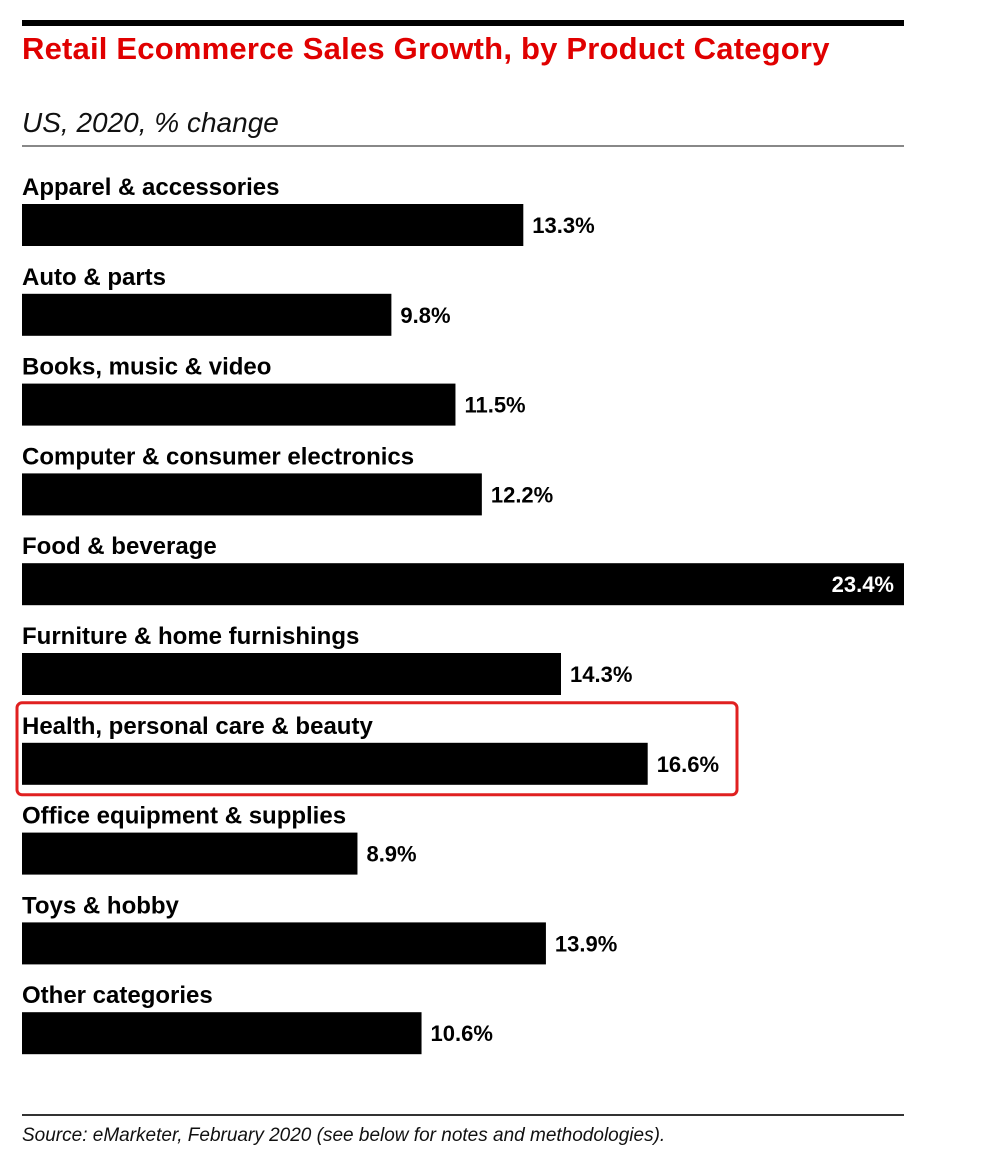  Describe the element at coordinates (119, 546) in the screenshot. I see `category-label: Food & beverage` at that location.